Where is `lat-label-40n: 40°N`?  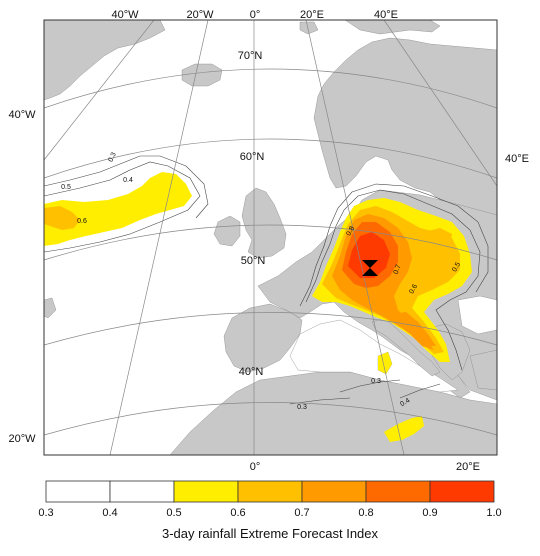
lat-label-40n: 40°N is located at coordinates (251, 372).